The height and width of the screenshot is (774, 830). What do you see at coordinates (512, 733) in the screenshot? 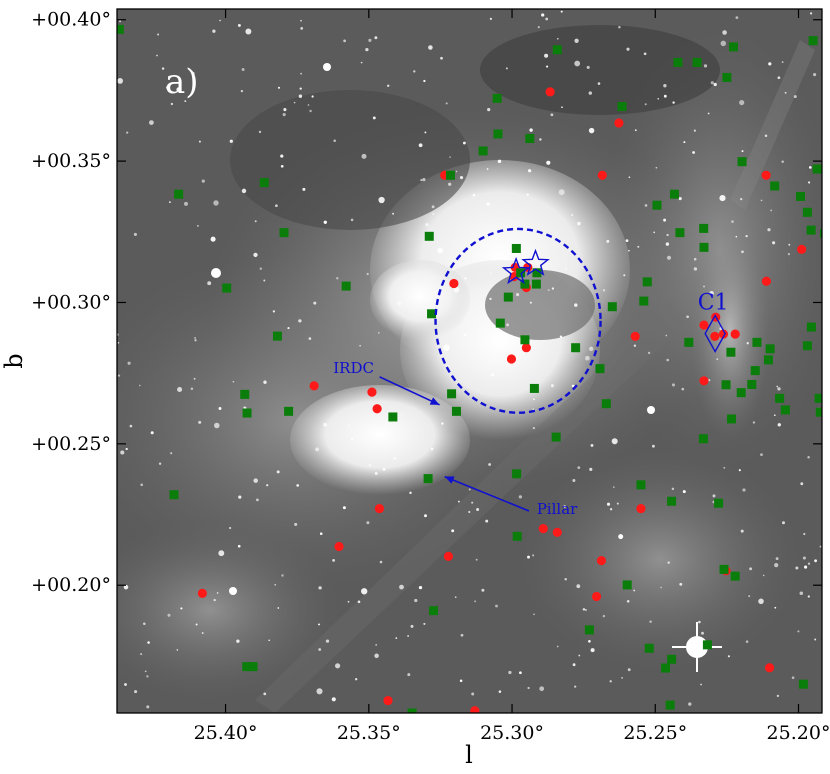
I see `x-tick-label: 25.30°` at bounding box center [512, 733].